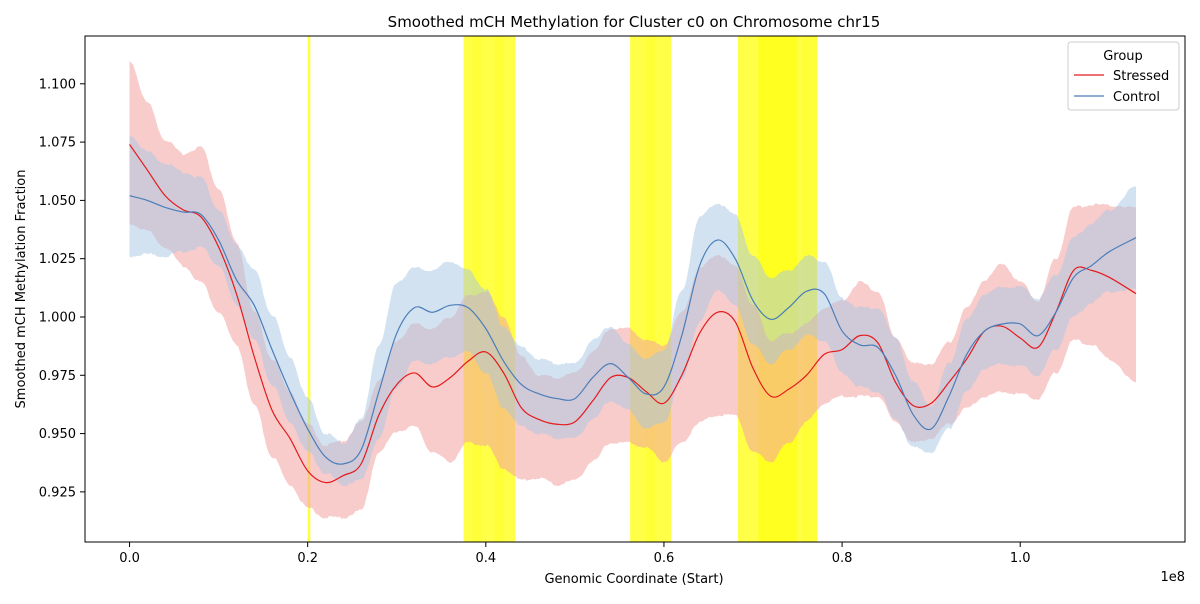  Describe the element at coordinates (307, 558) in the screenshot. I see `x-tick-label-1: 0.2` at that location.